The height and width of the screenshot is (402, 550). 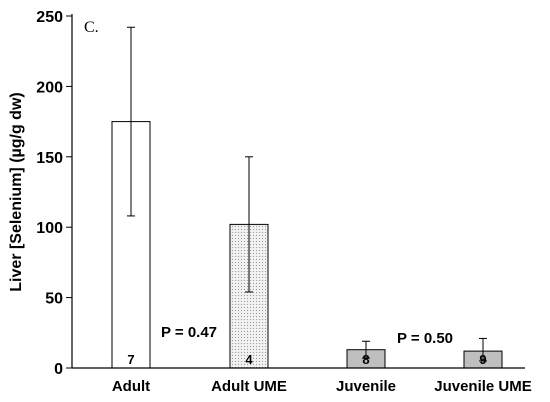 I want to click on y-tick-label: 200, so click(x=49, y=87).